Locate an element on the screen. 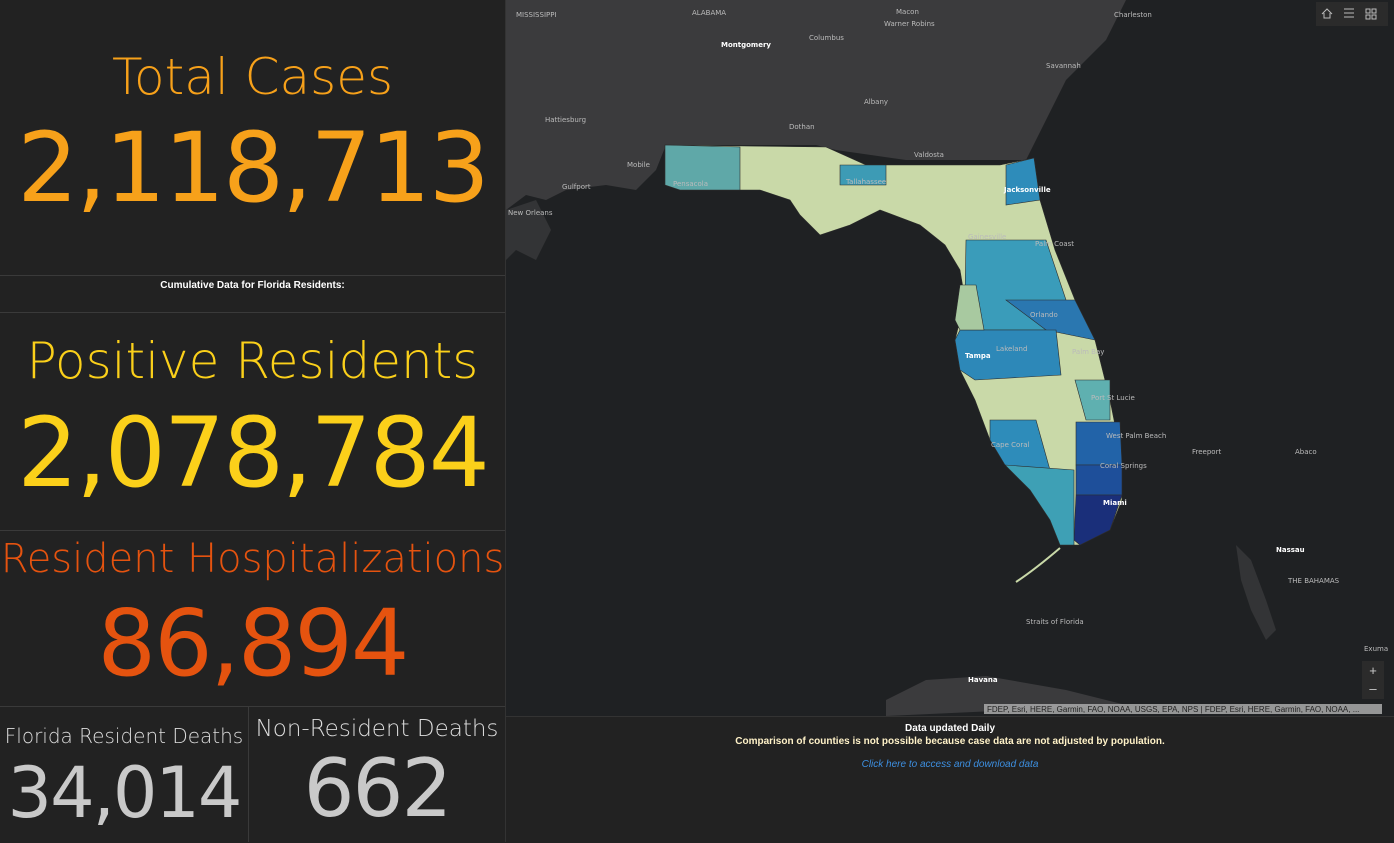 The width and height of the screenshot is (1394, 843). note: Cumulative Data for Florida Residents: is located at coordinates (252, 285).